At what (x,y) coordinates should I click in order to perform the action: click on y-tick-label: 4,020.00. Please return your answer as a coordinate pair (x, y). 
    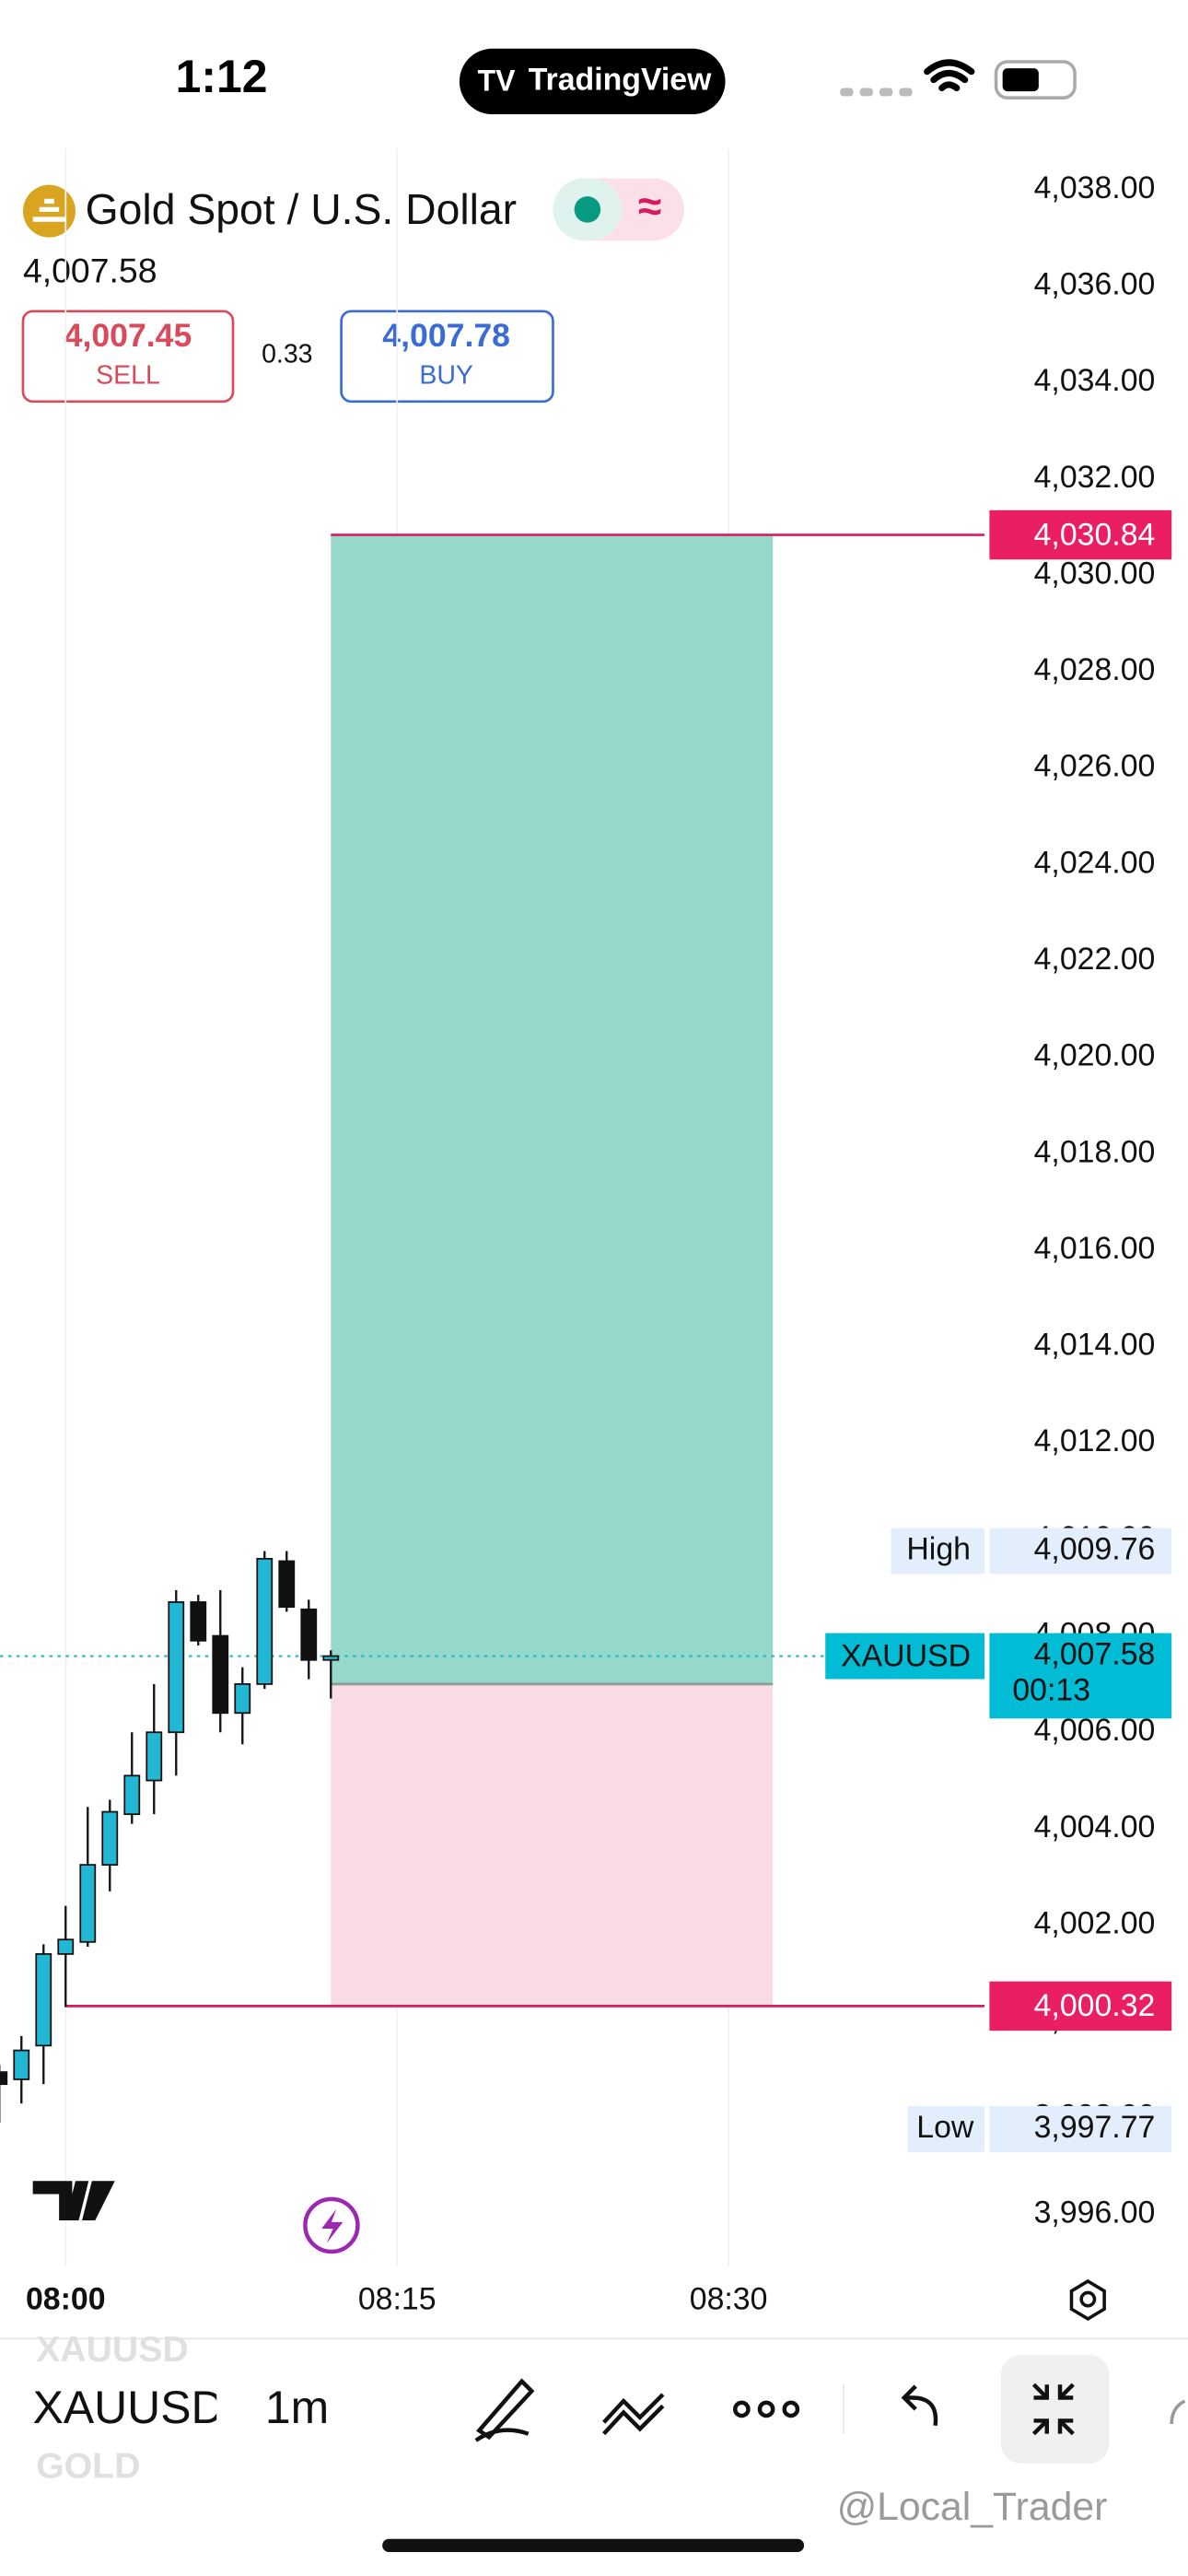
    Looking at the image, I should click on (1095, 1055).